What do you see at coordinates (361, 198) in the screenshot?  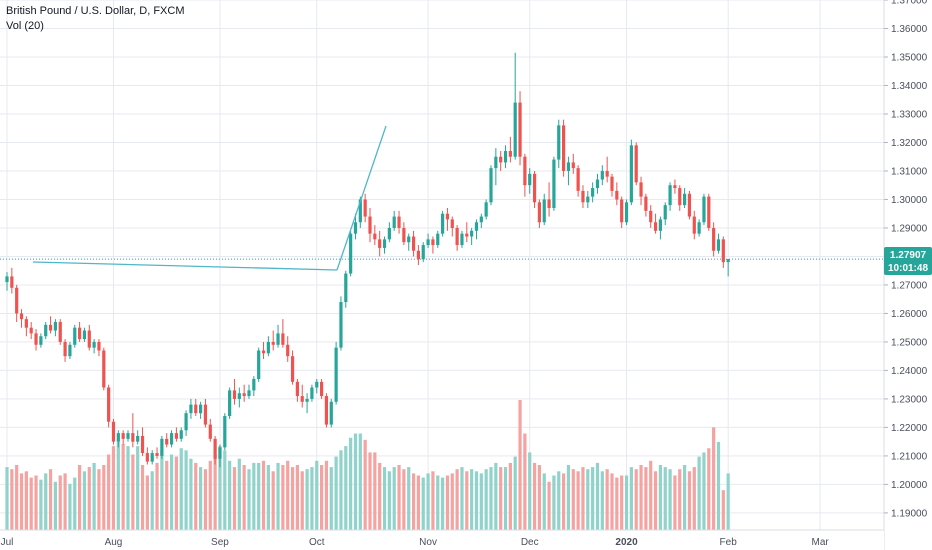 I see `trendline-steep` at bounding box center [361, 198].